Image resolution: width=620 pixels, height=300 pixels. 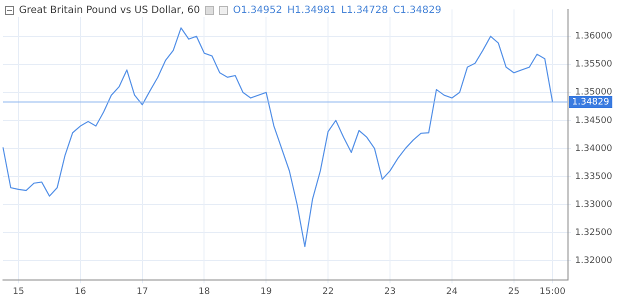 What do you see at coordinates (328, 291) in the screenshot?
I see `x-tick-label: 22` at bounding box center [328, 291].